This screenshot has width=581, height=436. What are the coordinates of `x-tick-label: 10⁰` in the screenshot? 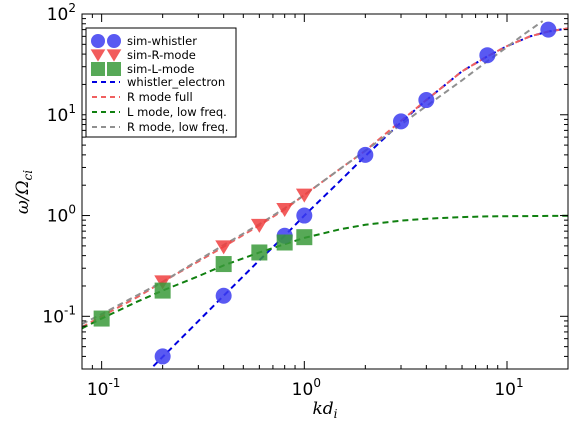 It's located at (306, 388).